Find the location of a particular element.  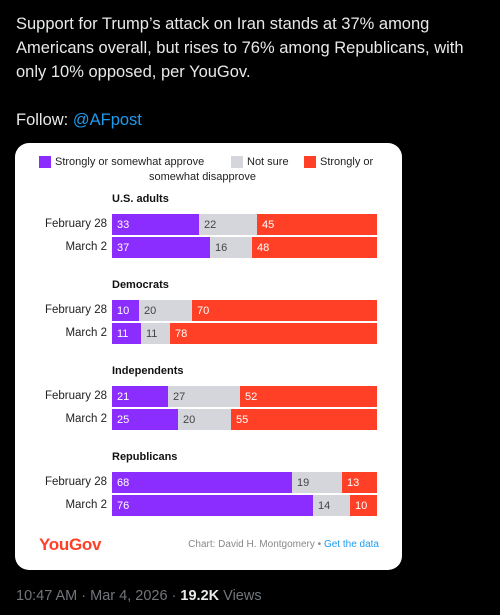

bar-segment-approve: 37 is located at coordinates (161, 247).